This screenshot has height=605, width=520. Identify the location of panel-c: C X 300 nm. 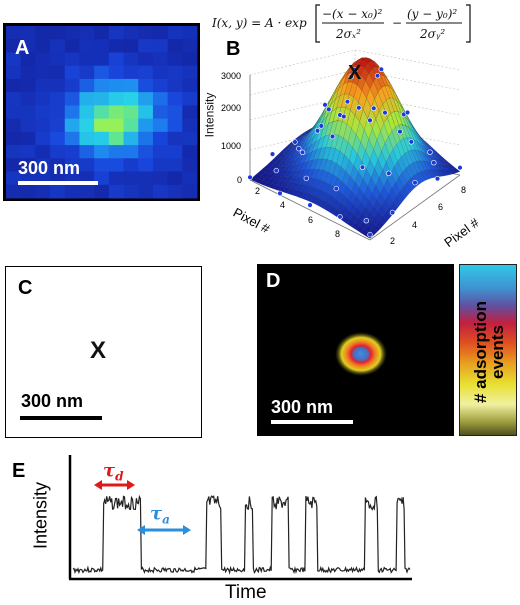
(103, 352).